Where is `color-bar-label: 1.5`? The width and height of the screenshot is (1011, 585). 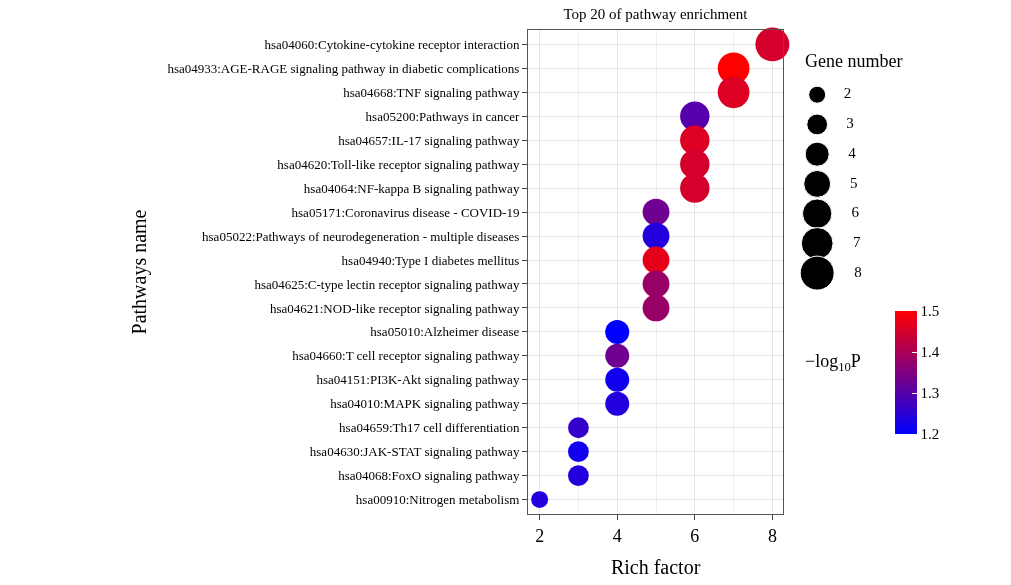 color-bar-label: 1.5 is located at coordinates (930, 311).